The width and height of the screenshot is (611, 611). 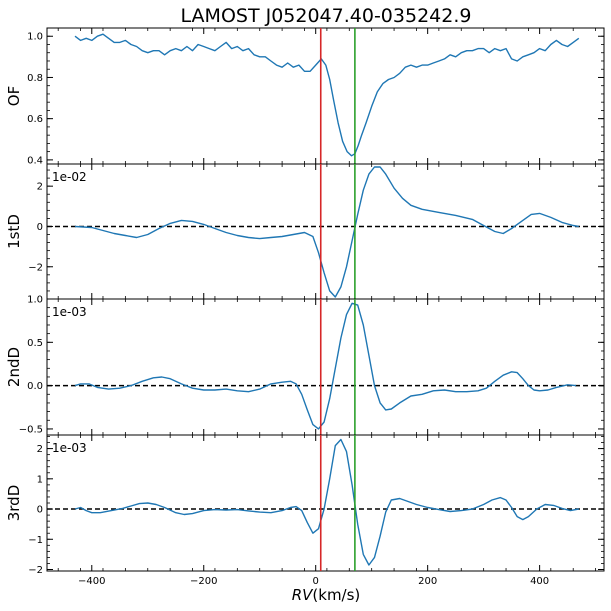 What do you see at coordinates (35, 160) in the screenshot?
I see `y-tick-label: 0.4` at bounding box center [35, 160].